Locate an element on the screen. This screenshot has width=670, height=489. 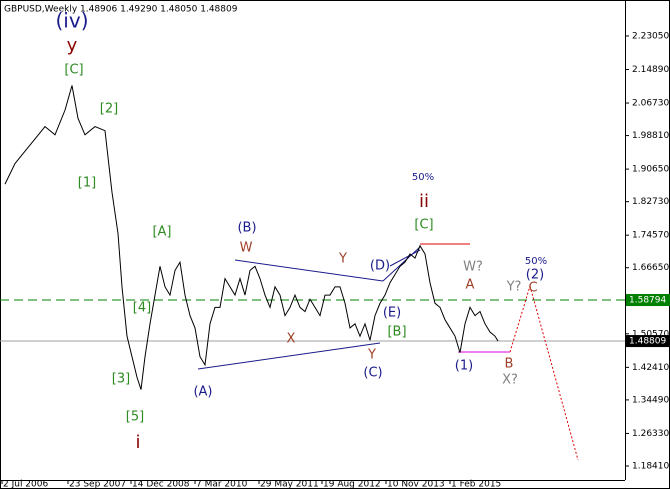
wave-label: X? is located at coordinates (510, 380).